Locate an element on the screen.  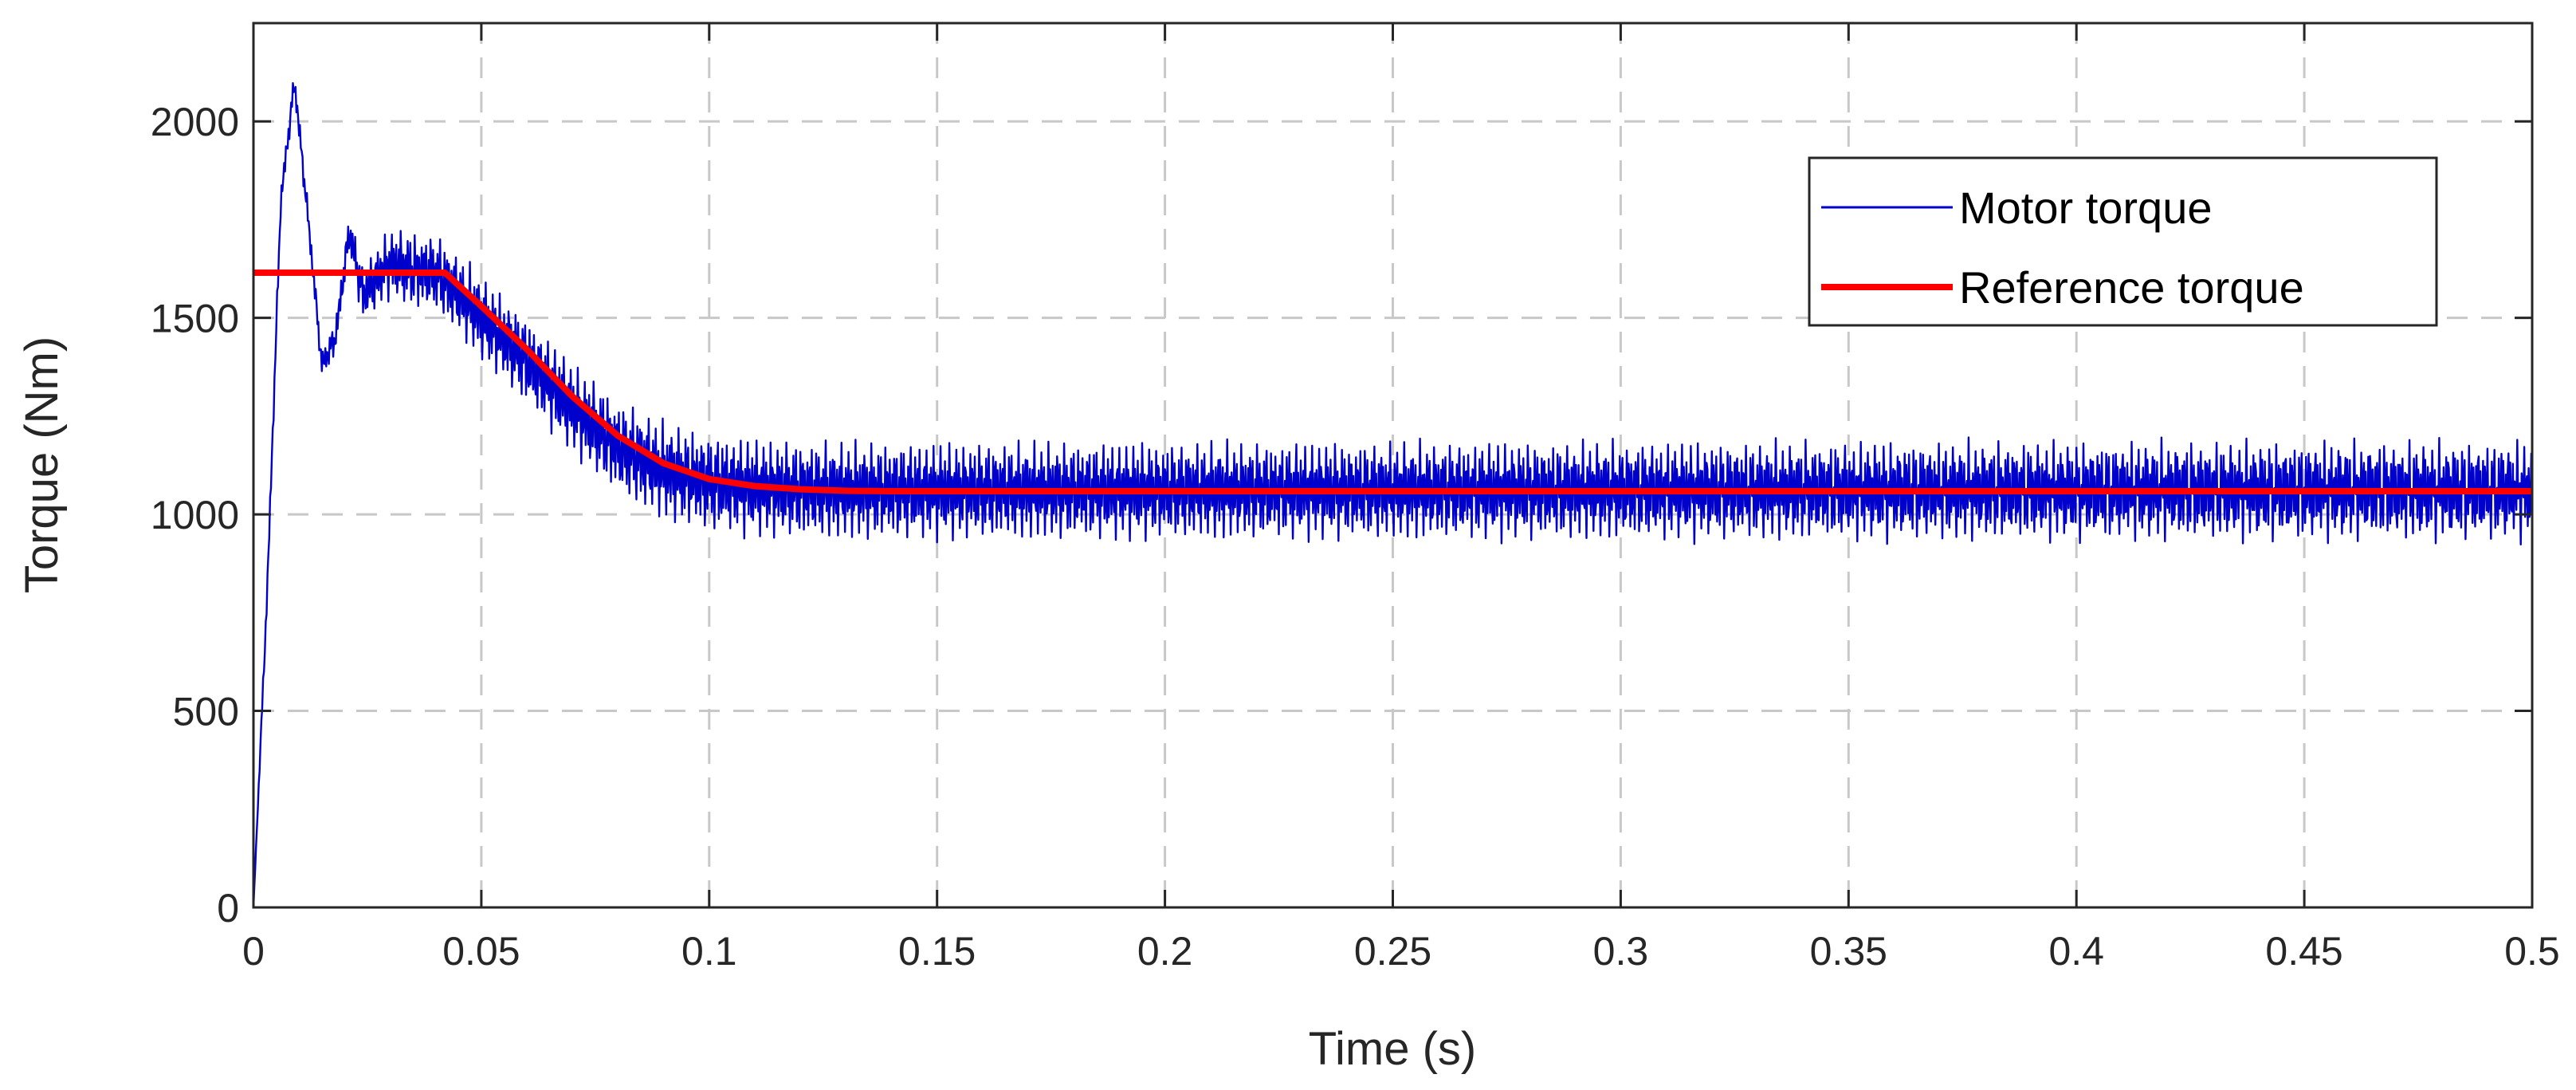
legend: Motor torque Reference torque is located at coordinates (2123, 242).